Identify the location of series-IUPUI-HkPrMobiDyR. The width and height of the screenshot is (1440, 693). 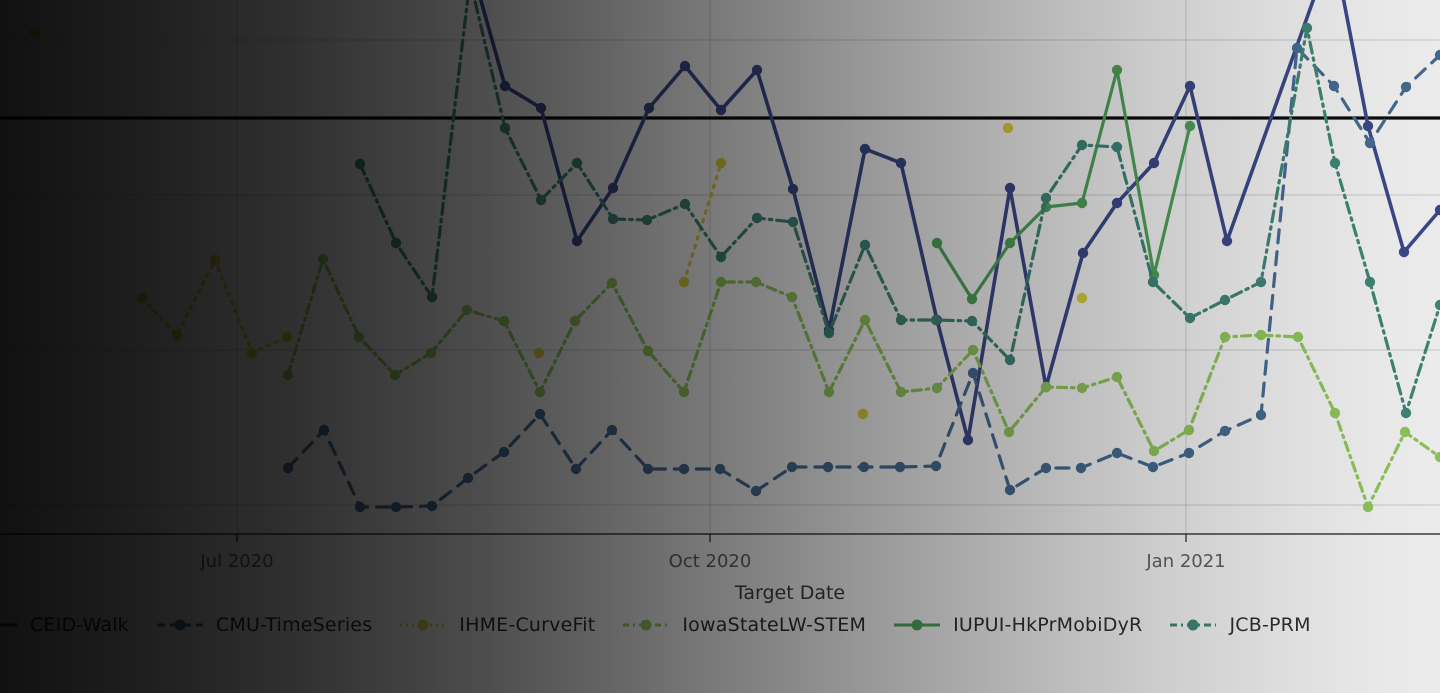
(1063, 184).